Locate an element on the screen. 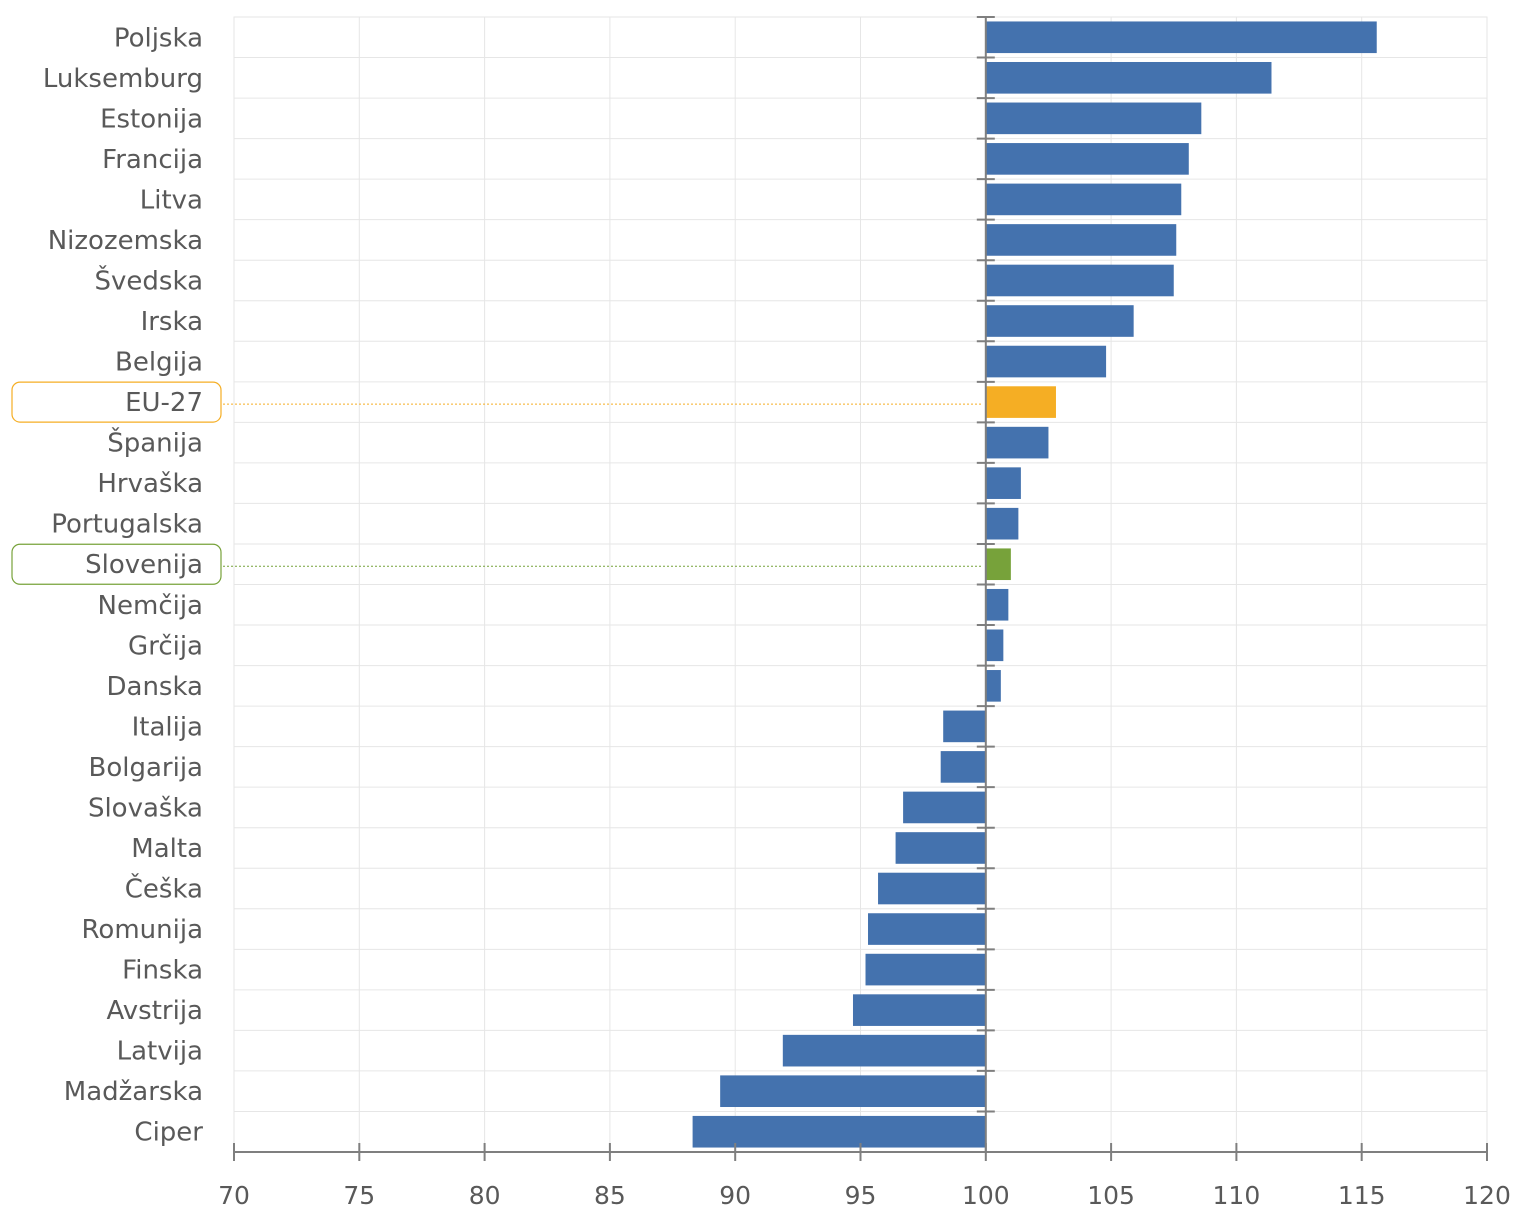 Image resolution: width=1522 pixels, height=1216 pixels. category-label: Slovenija is located at coordinates (144, 565).